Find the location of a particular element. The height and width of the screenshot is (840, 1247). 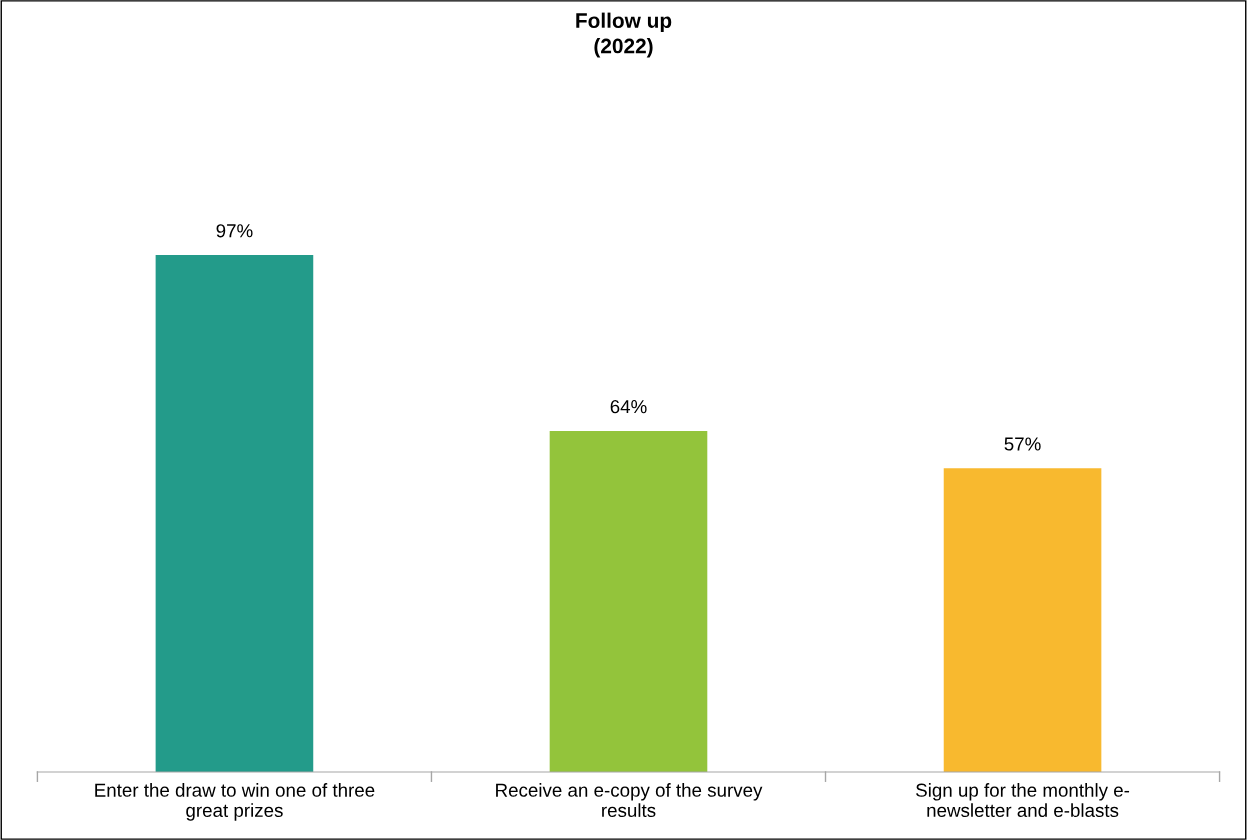

data-label: 57% is located at coordinates (1022, 444).